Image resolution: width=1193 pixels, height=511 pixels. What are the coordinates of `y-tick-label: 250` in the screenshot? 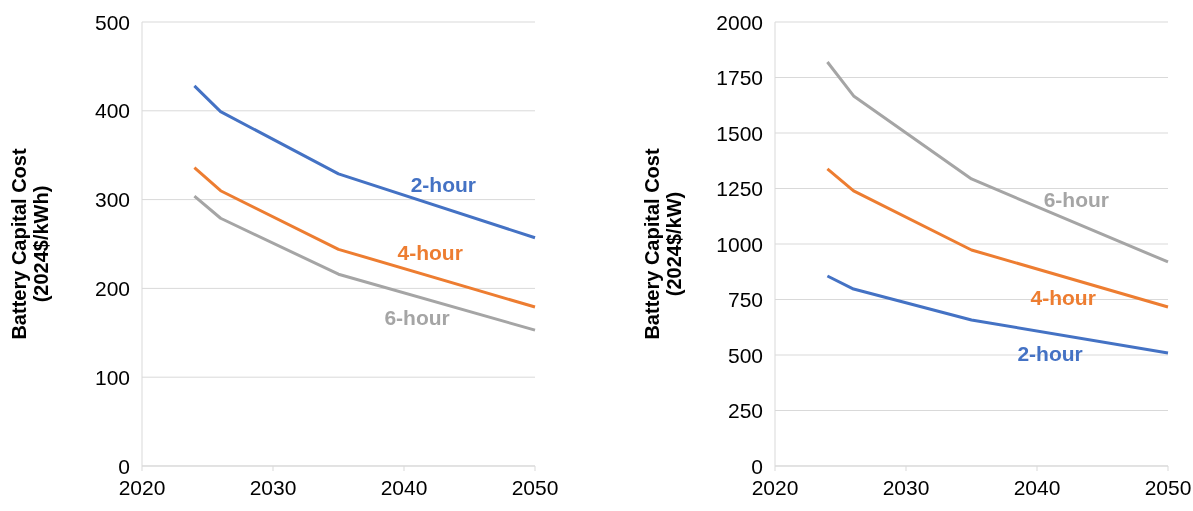 It's located at (745, 410).